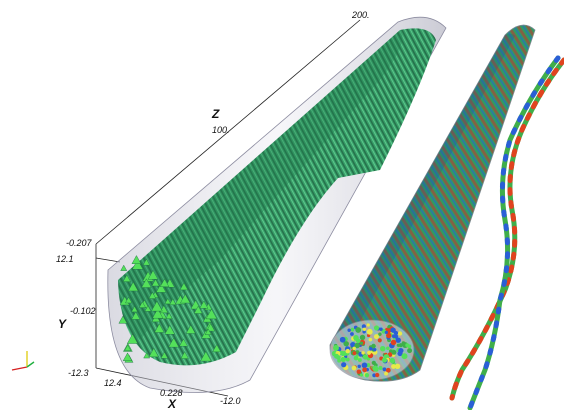 The image size is (564, 410). I want to click on y-axis-title: Y, so click(62, 324).